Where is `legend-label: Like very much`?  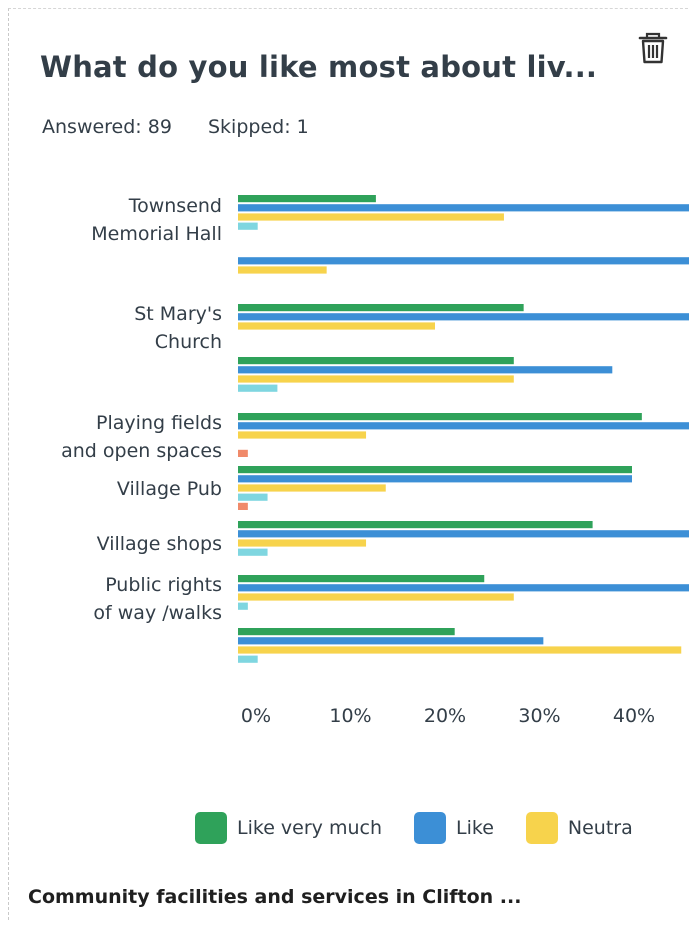 legend-label: Like very much is located at coordinates (309, 828).